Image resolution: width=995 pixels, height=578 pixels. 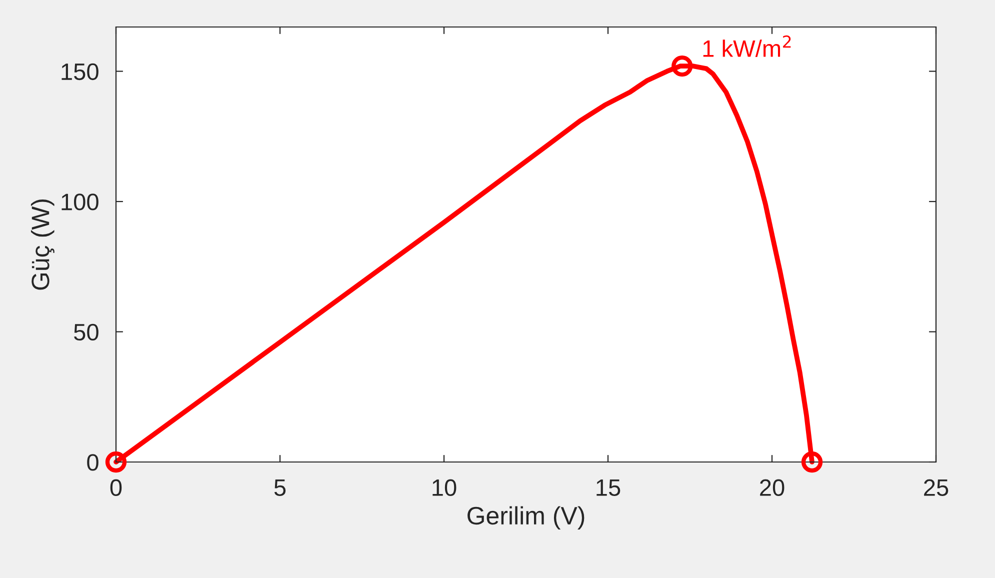 I want to click on x-axis-title: Gerilim (V), so click(x=526, y=518).